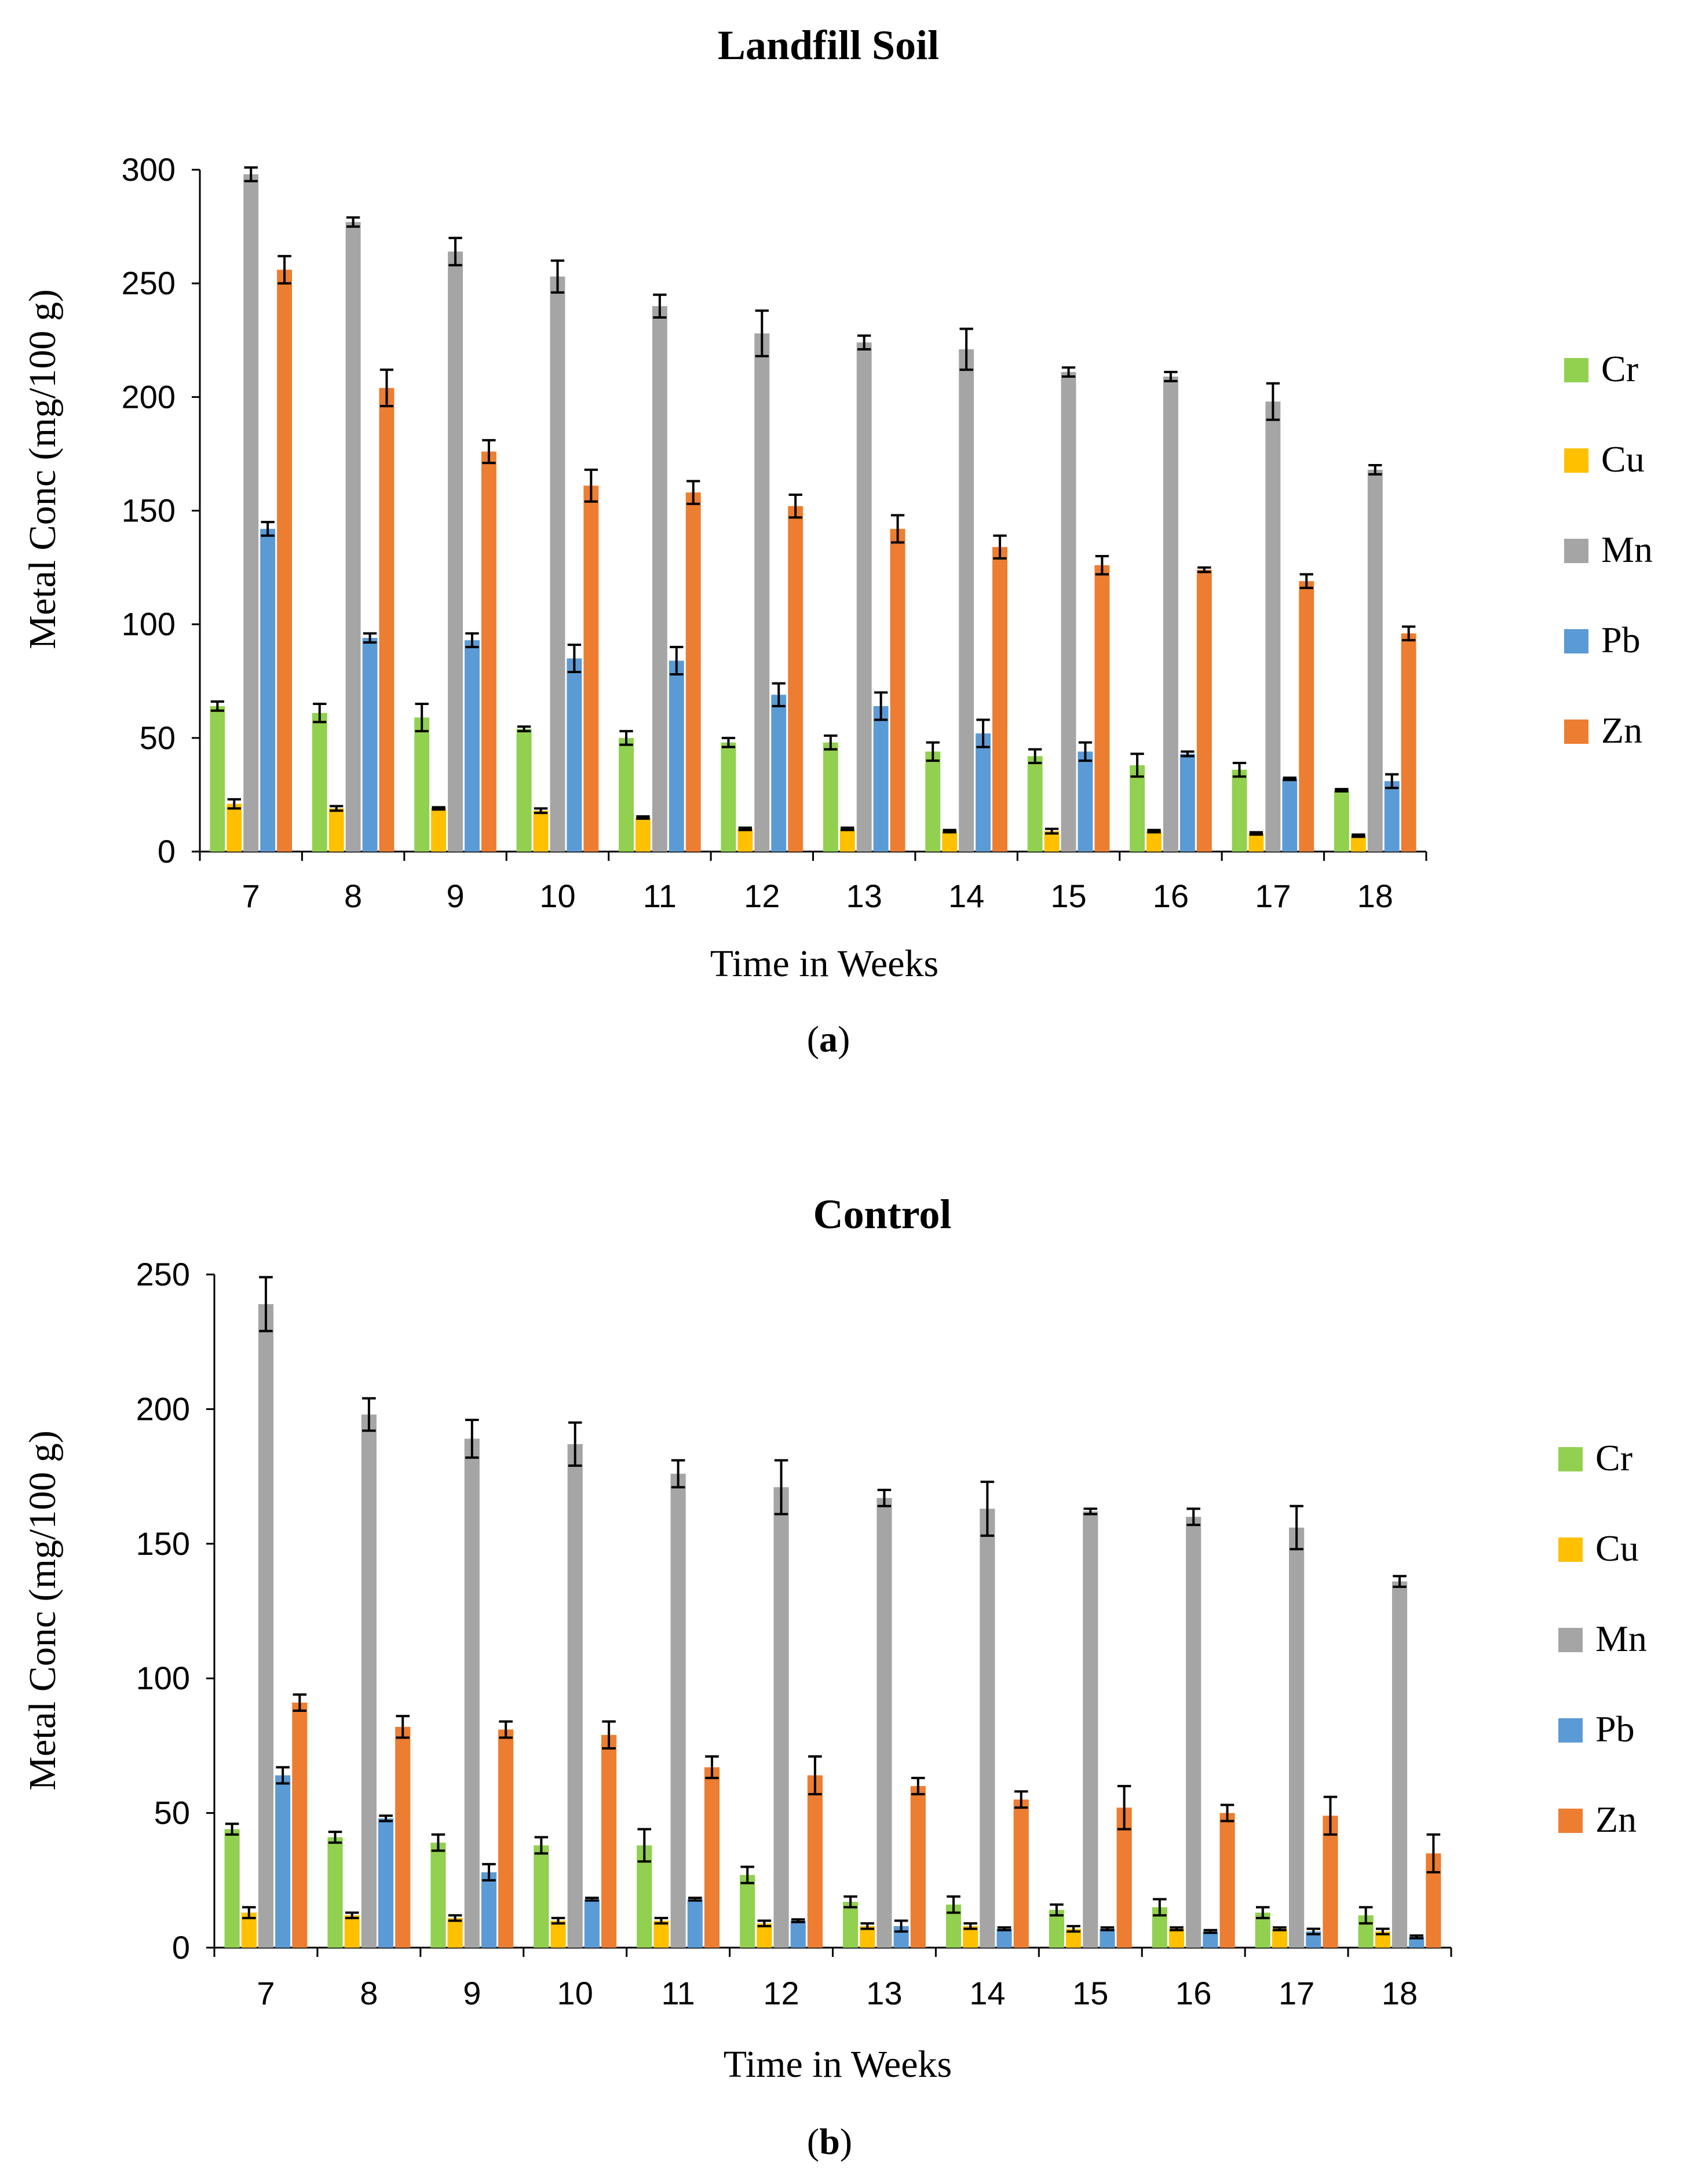  Describe the element at coordinates (42, 1610) in the screenshot. I see `y-axis-title: Metal Conc (mg/100 g)` at that location.